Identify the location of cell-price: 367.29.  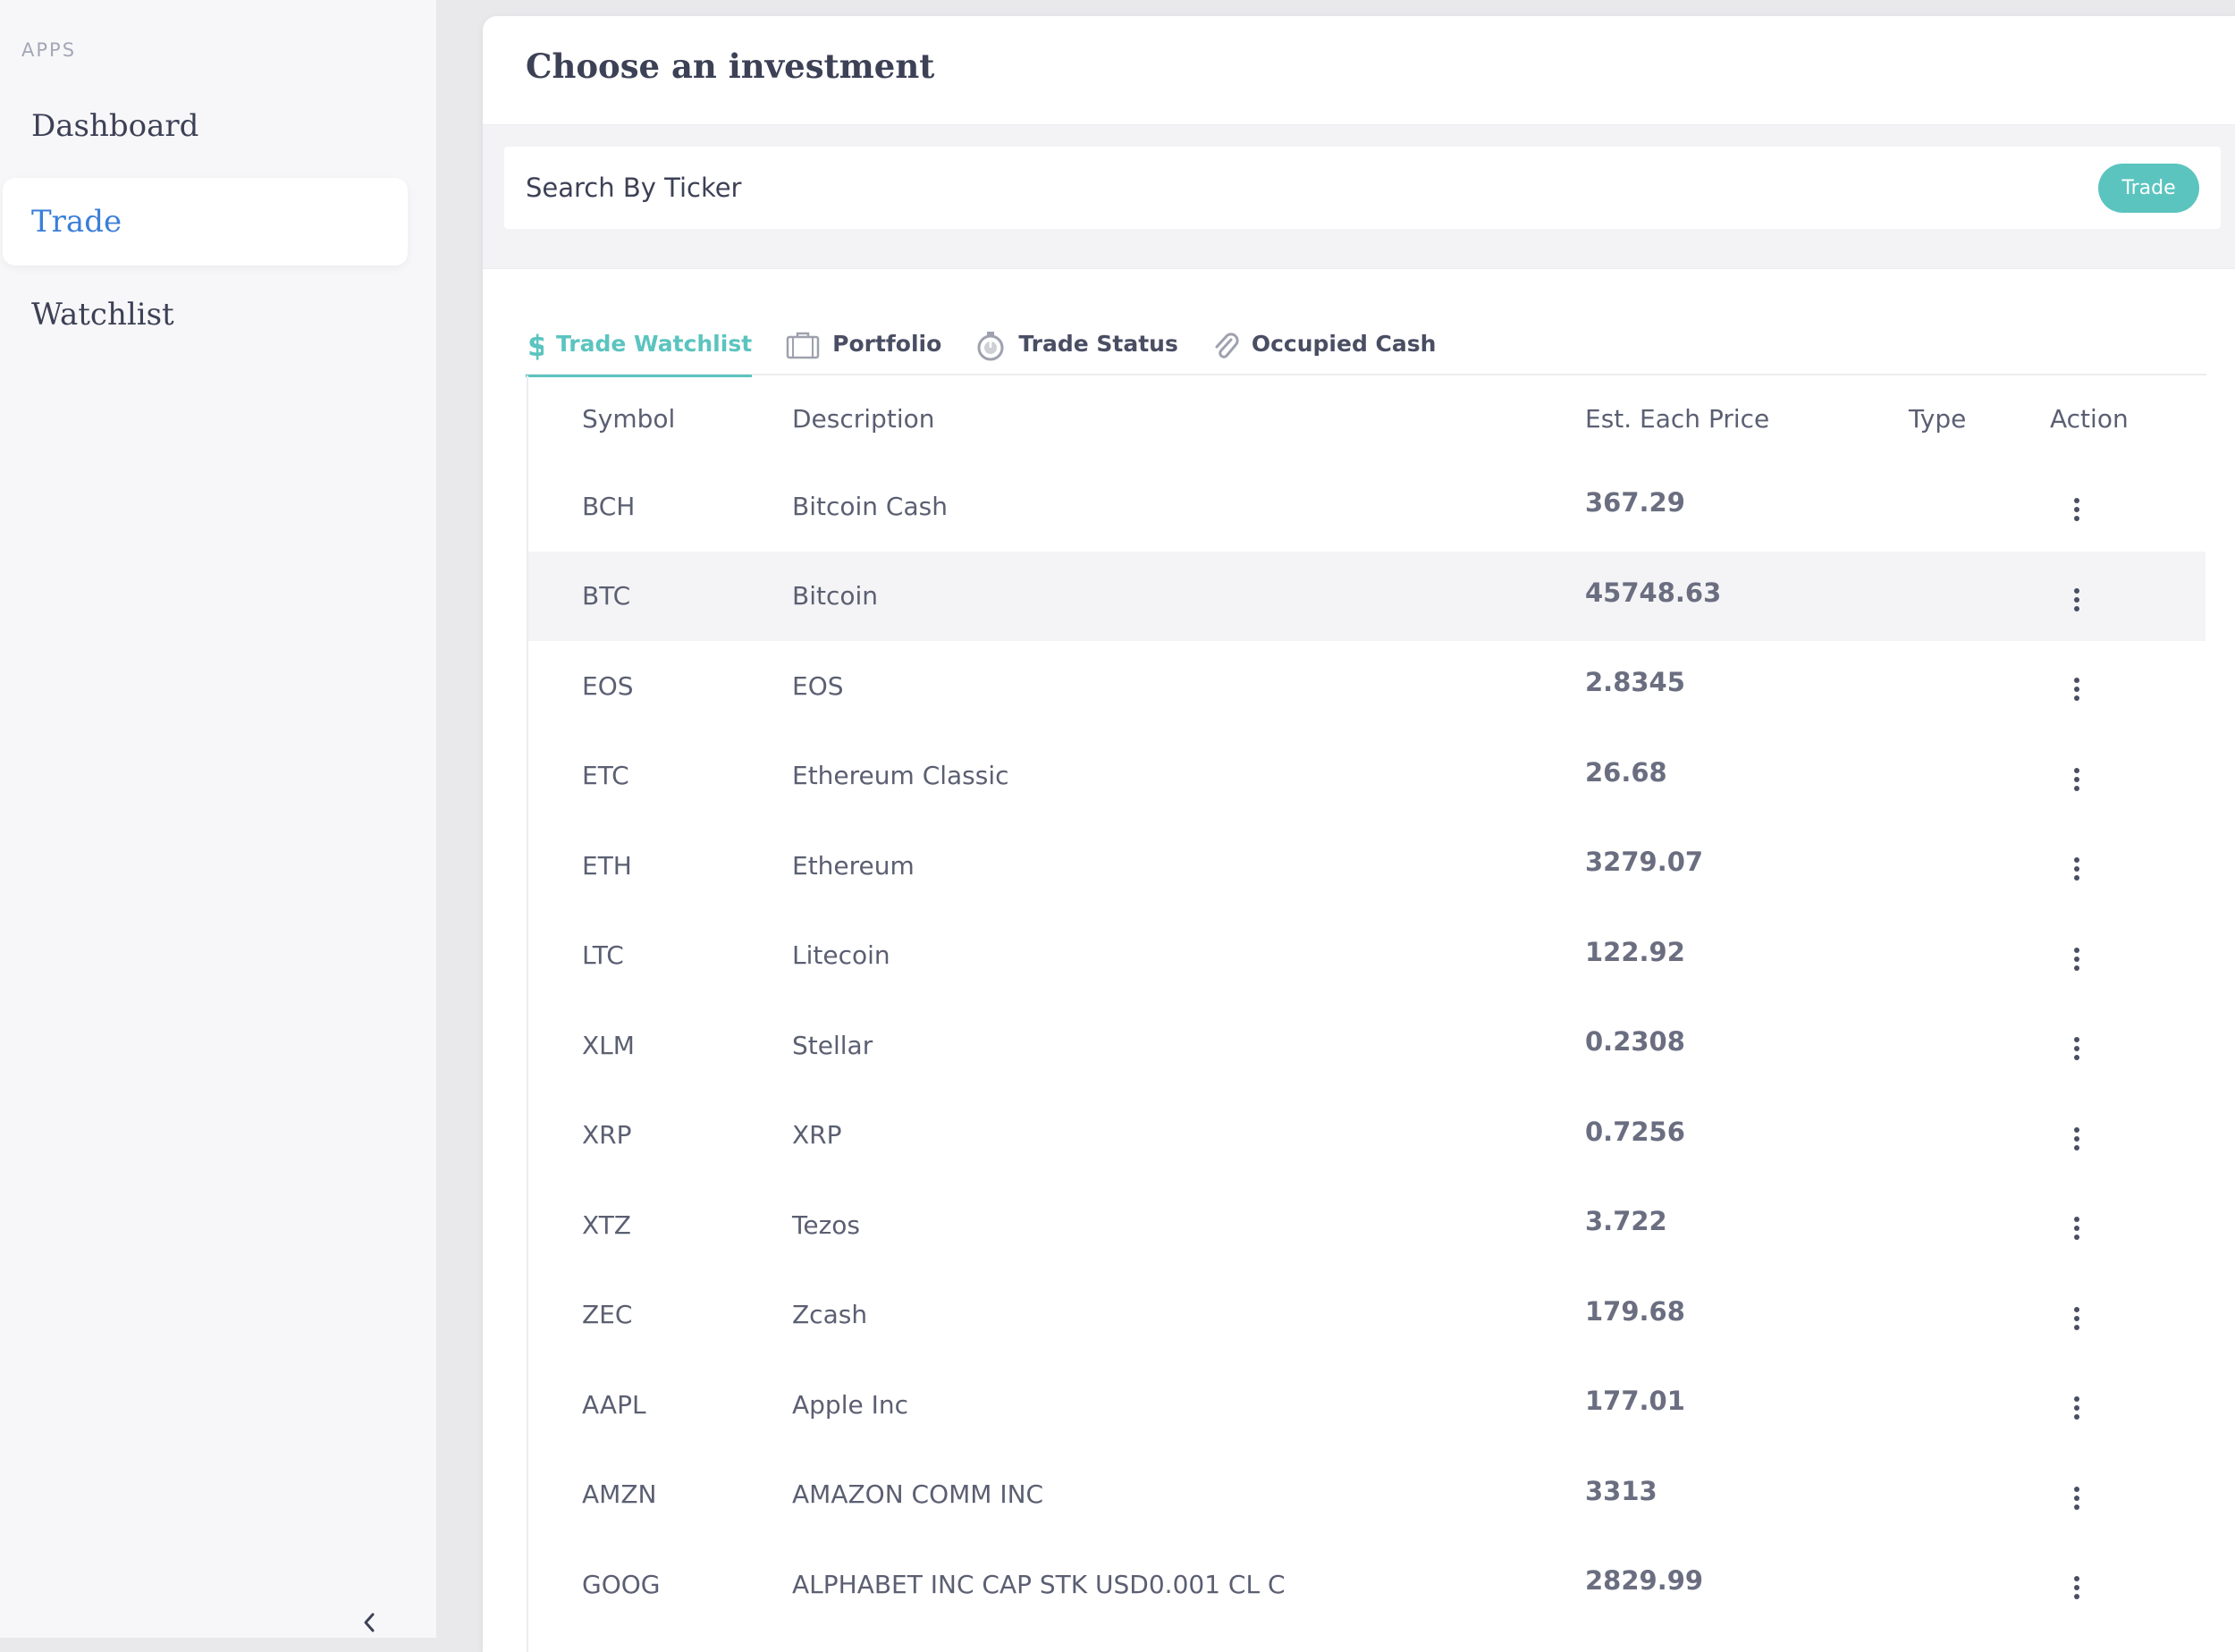
(1635, 502).